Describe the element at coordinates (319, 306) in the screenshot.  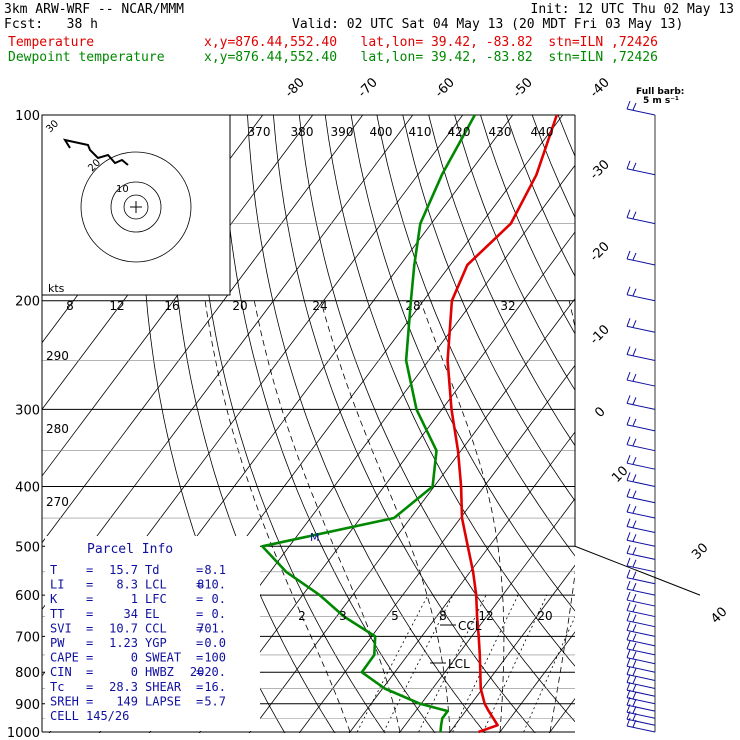
I see `hodograph-speed-label: 24` at that location.